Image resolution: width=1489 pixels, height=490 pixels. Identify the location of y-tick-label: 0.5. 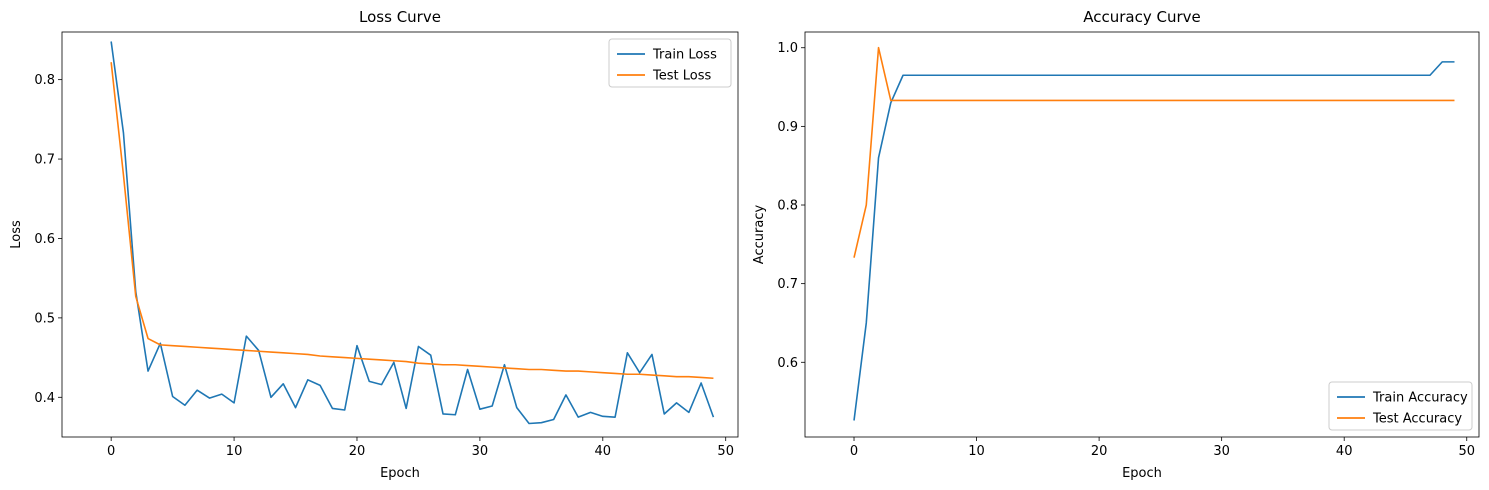
(44, 318).